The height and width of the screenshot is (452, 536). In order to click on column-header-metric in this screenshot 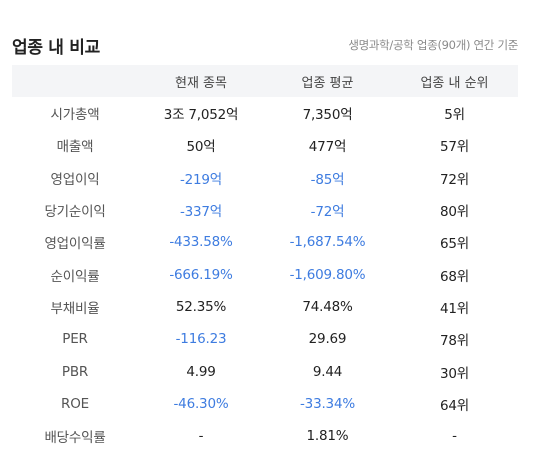, I will do `click(75, 81)`.